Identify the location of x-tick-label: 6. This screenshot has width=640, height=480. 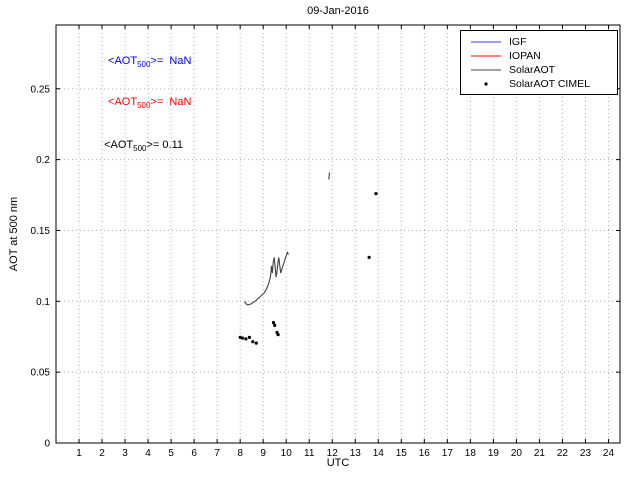
(194, 453).